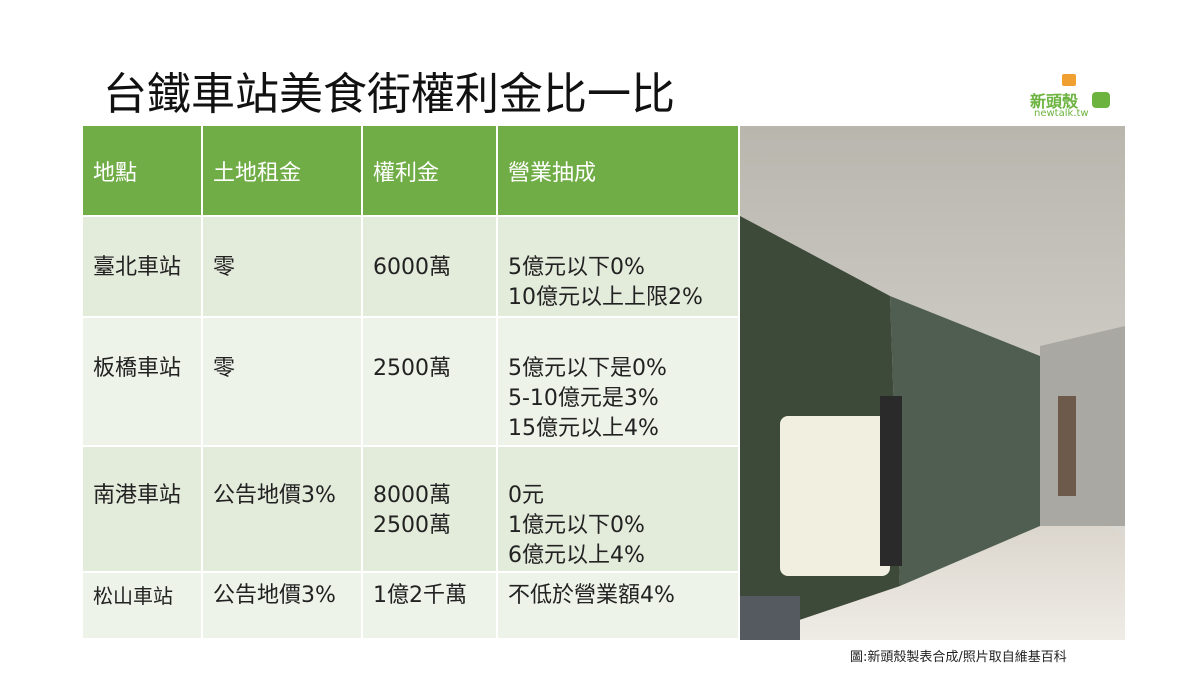 The image size is (1200, 675). What do you see at coordinates (1082, 426) in the screenshot?
I see `corridor` at bounding box center [1082, 426].